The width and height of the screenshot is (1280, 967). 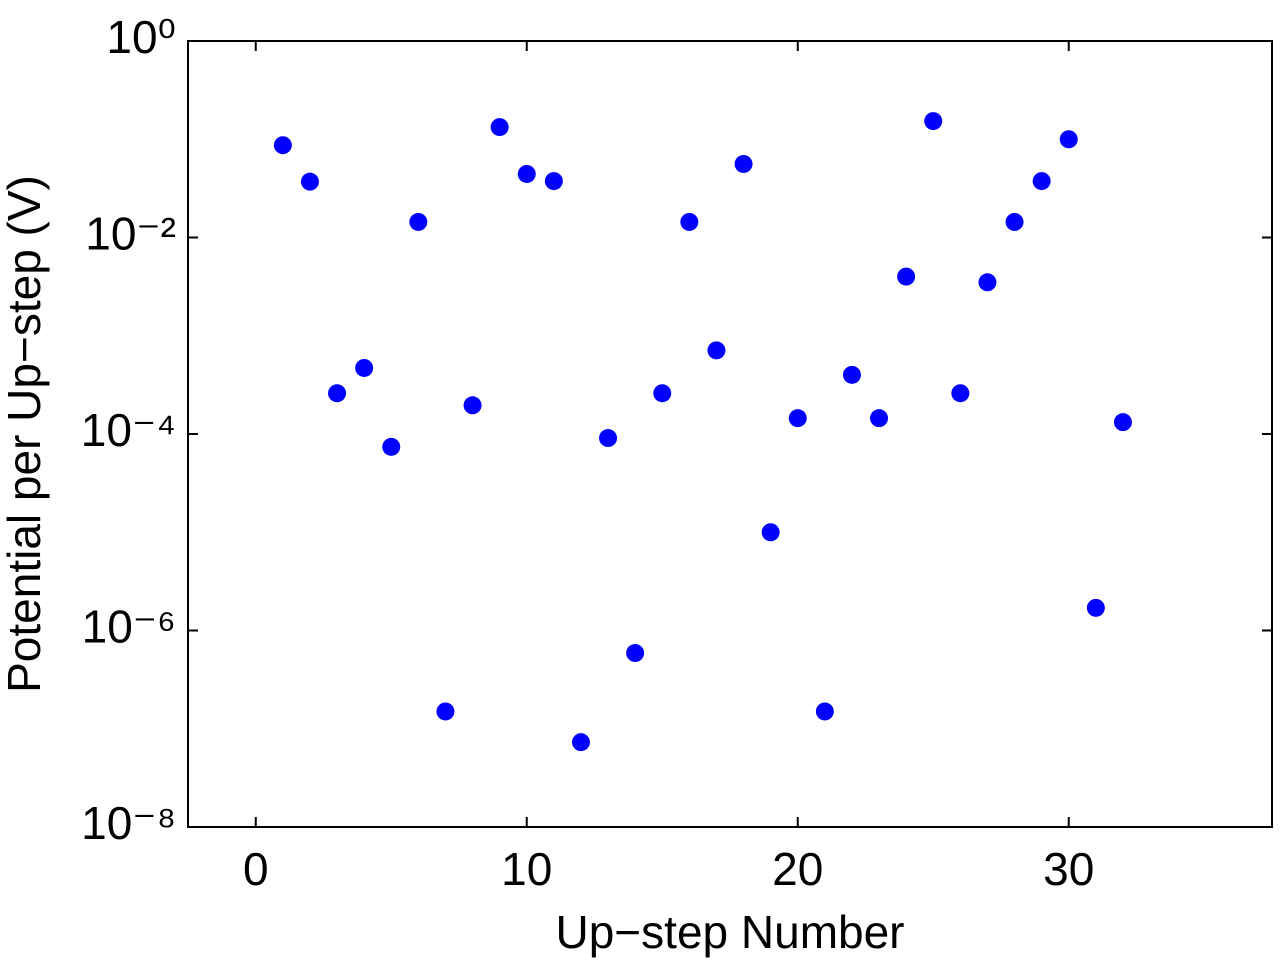 I want to click on y-tick-label: 10⁻⁸, so click(x=128, y=823).